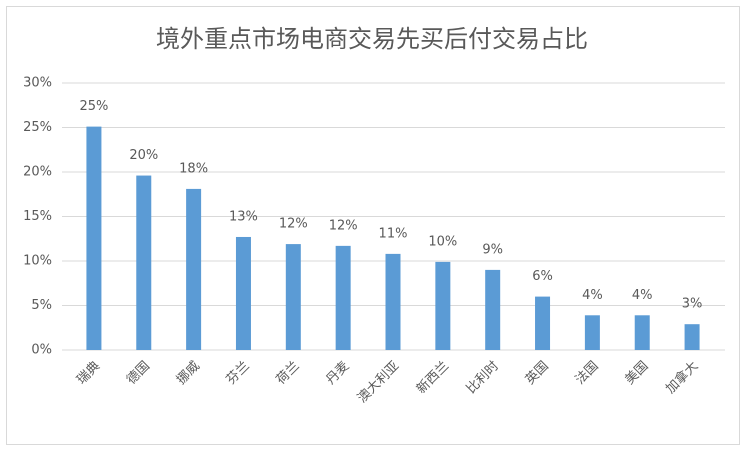 Image resolution: width=745 pixels, height=454 pixels. I want to click on y-tick-label: 15%, so click(37, 216).